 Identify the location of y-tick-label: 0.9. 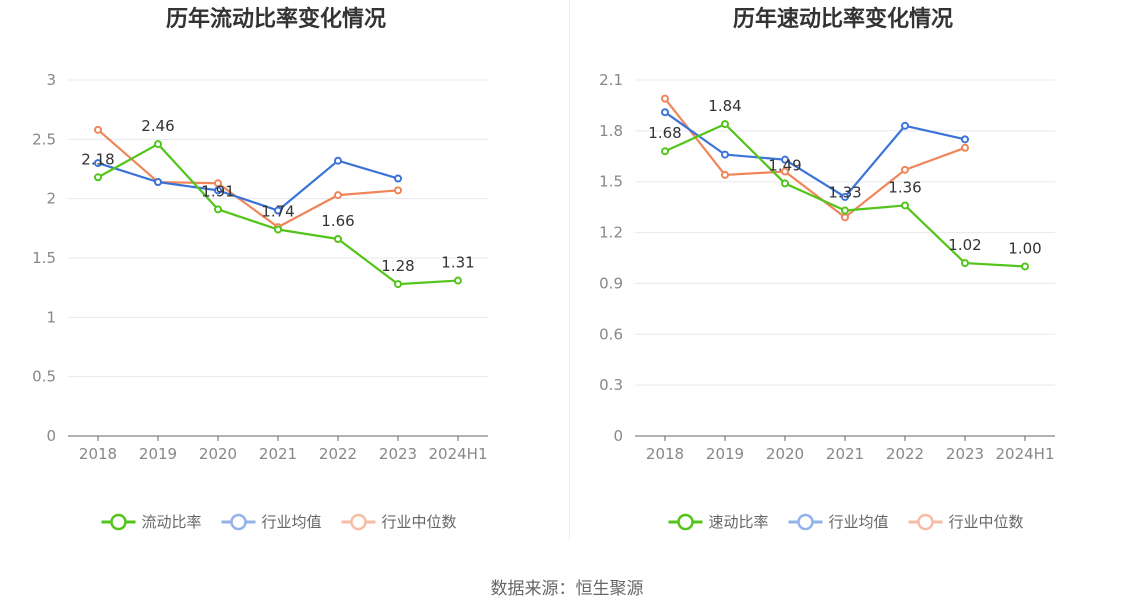
(611, 283).